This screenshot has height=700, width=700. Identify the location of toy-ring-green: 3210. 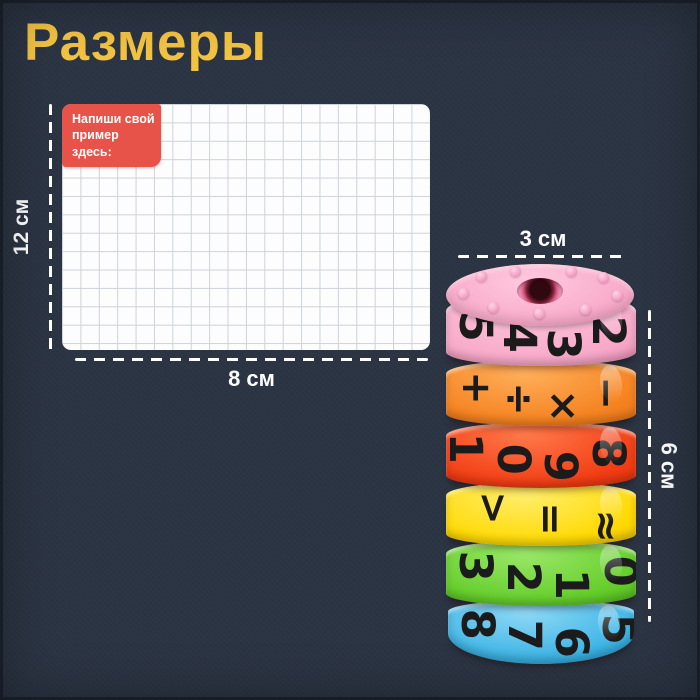
(541, 573).